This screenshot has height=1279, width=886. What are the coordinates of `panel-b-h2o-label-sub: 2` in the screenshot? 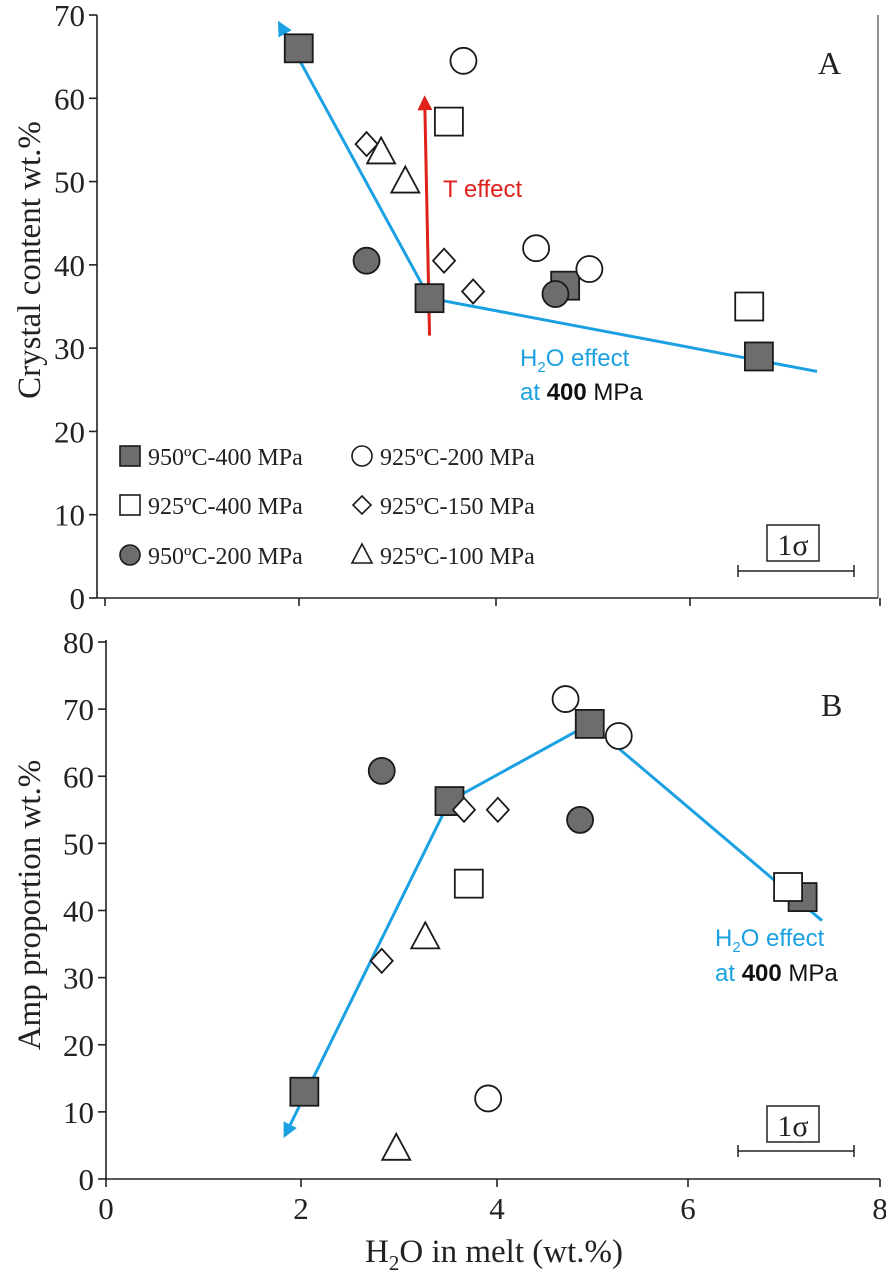 It's located at (736, 947).